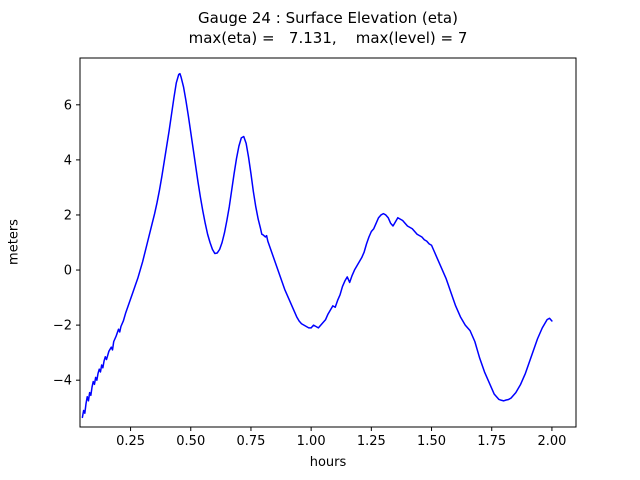 This screenshot has width=640, height=480. I want to click on y-tick-label: 4, so click(68, 160).